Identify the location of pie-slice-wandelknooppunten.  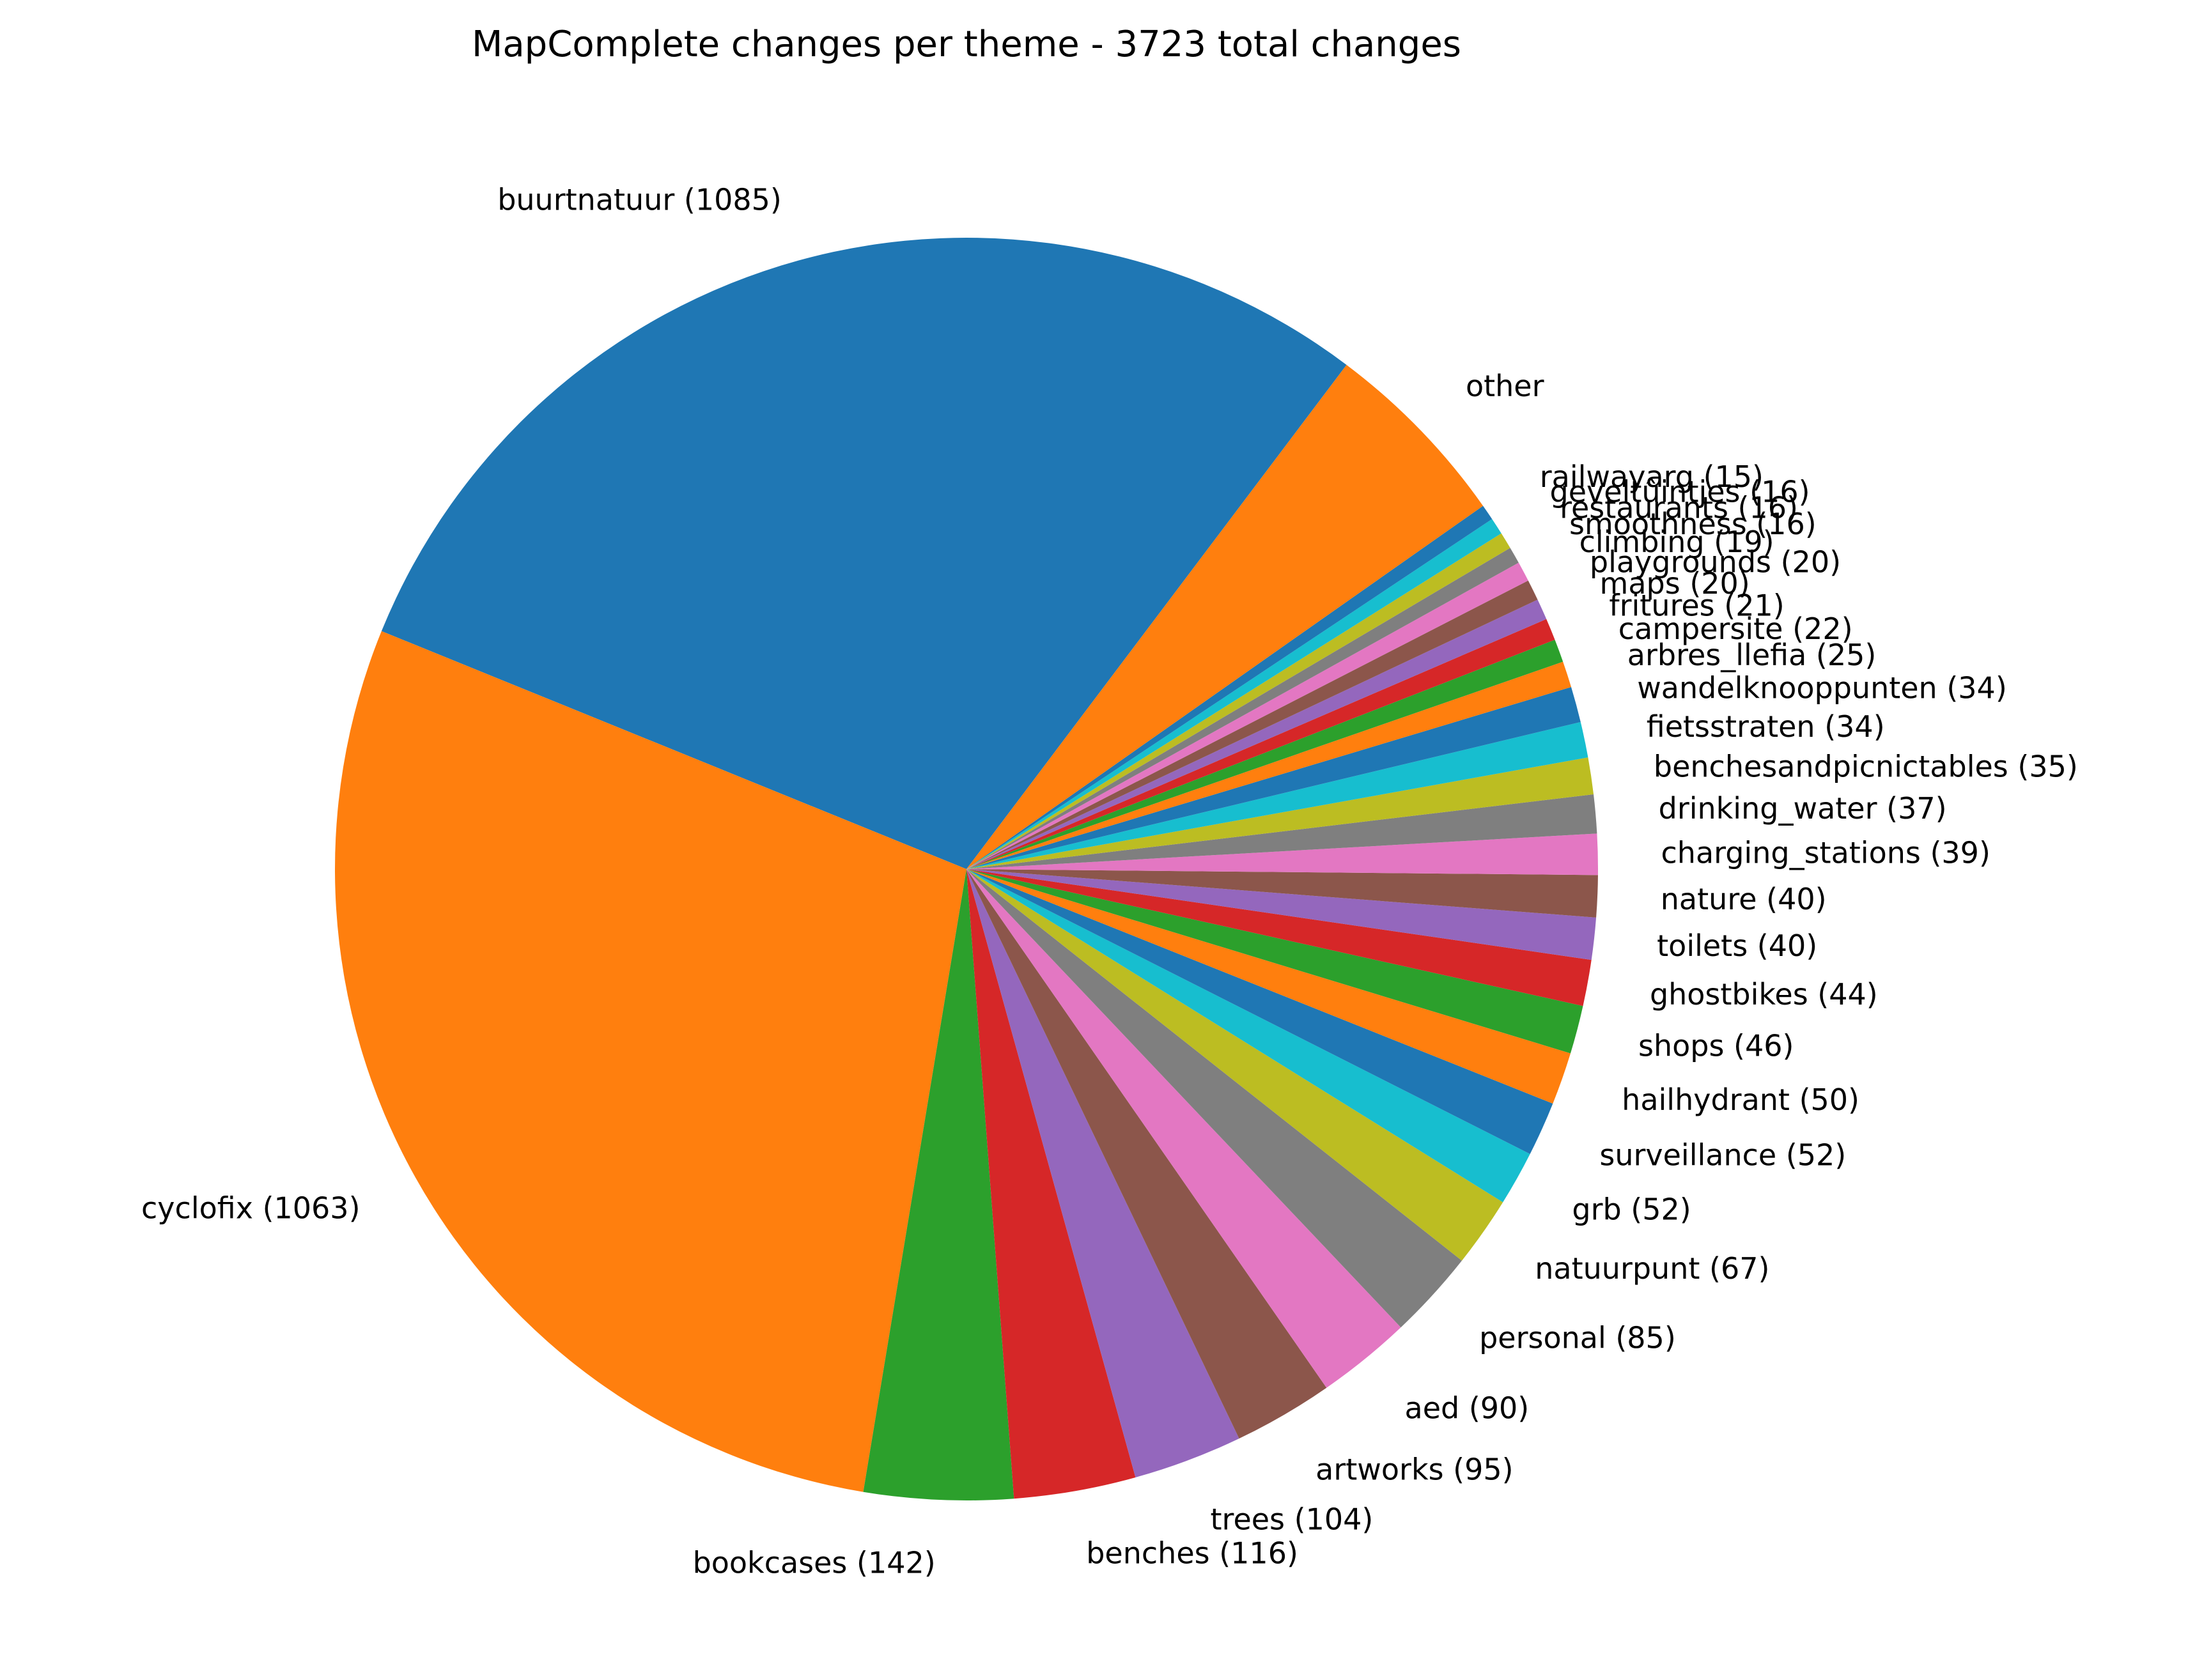
(1273, 778).